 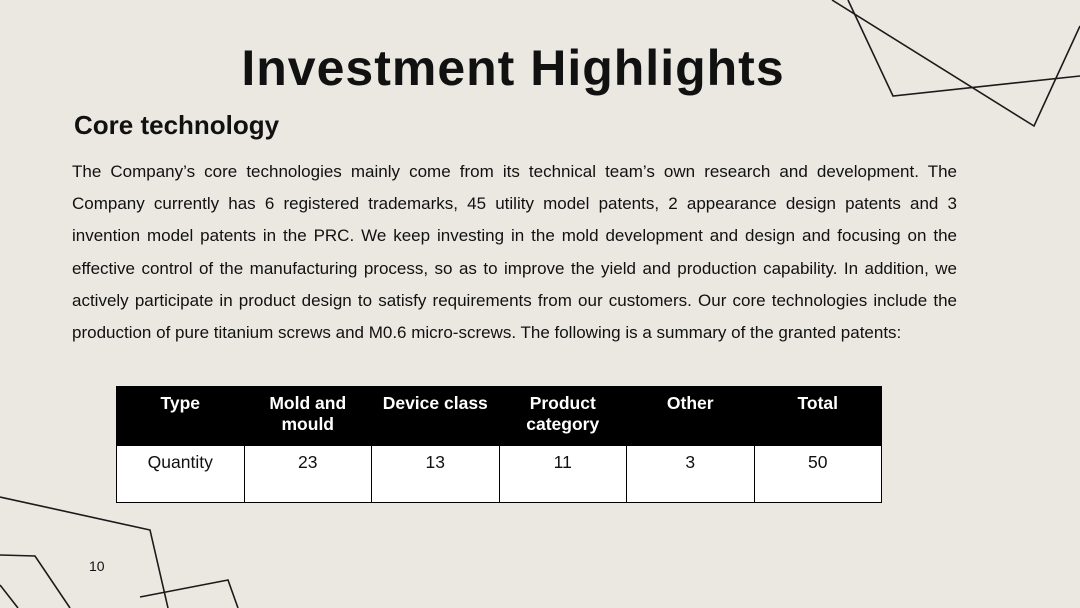 What do you see at coordinates (180, 416) in the screenshot?
I see `table-header-cell: Type` at bounding box center [180, 416].